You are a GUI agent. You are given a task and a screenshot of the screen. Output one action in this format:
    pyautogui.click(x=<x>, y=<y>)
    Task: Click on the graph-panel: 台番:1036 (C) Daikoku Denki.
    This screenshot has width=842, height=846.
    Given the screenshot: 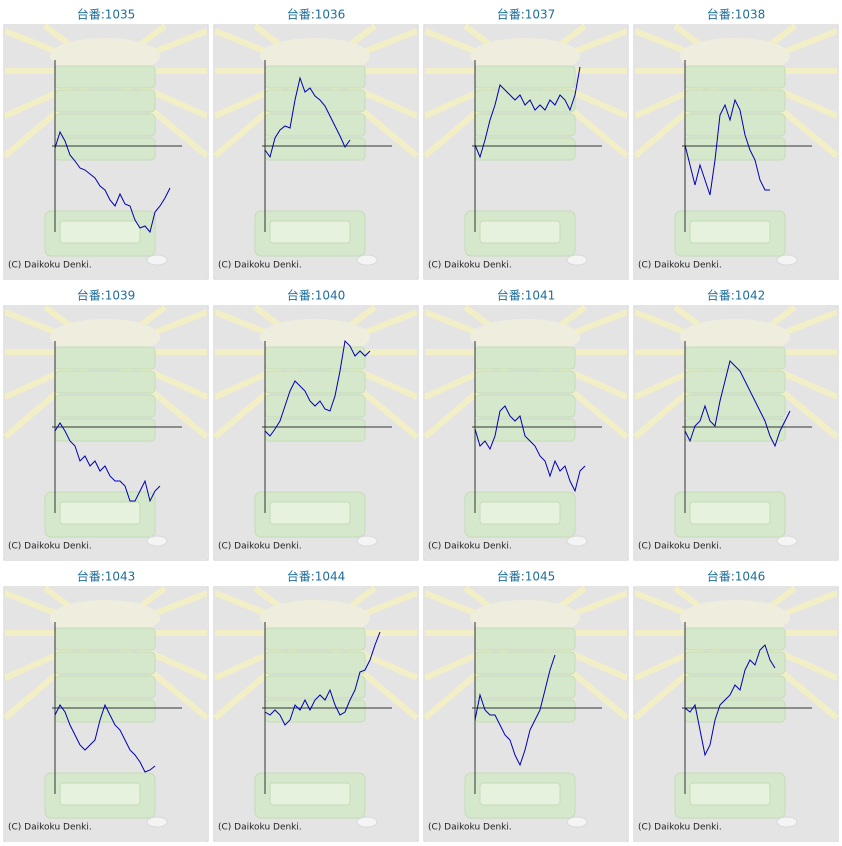 What is the action you would take?
    pyautogui.click(x=316, y=143)
    